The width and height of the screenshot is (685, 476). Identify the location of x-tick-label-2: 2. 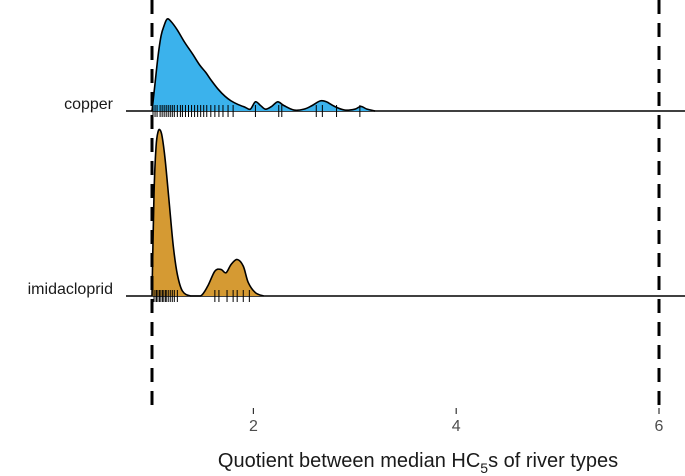
(253, 426).